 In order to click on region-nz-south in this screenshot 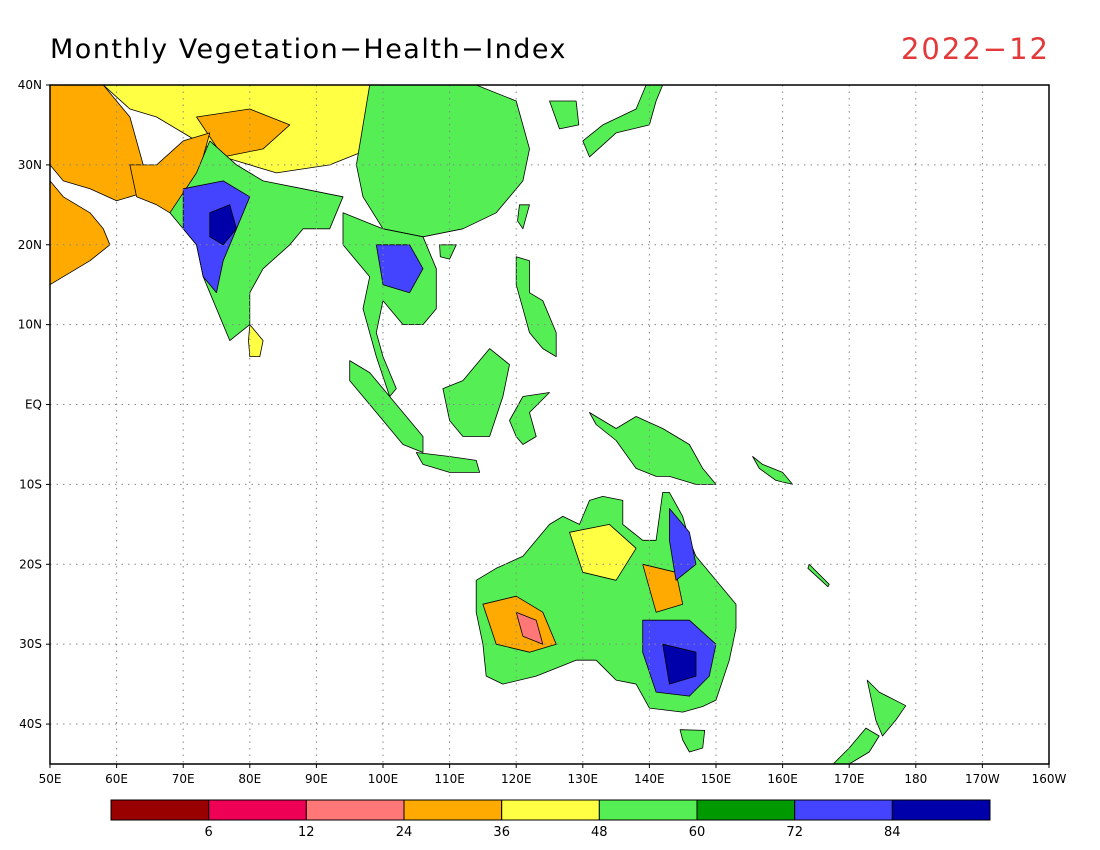, I will do `click(856, 745)`.